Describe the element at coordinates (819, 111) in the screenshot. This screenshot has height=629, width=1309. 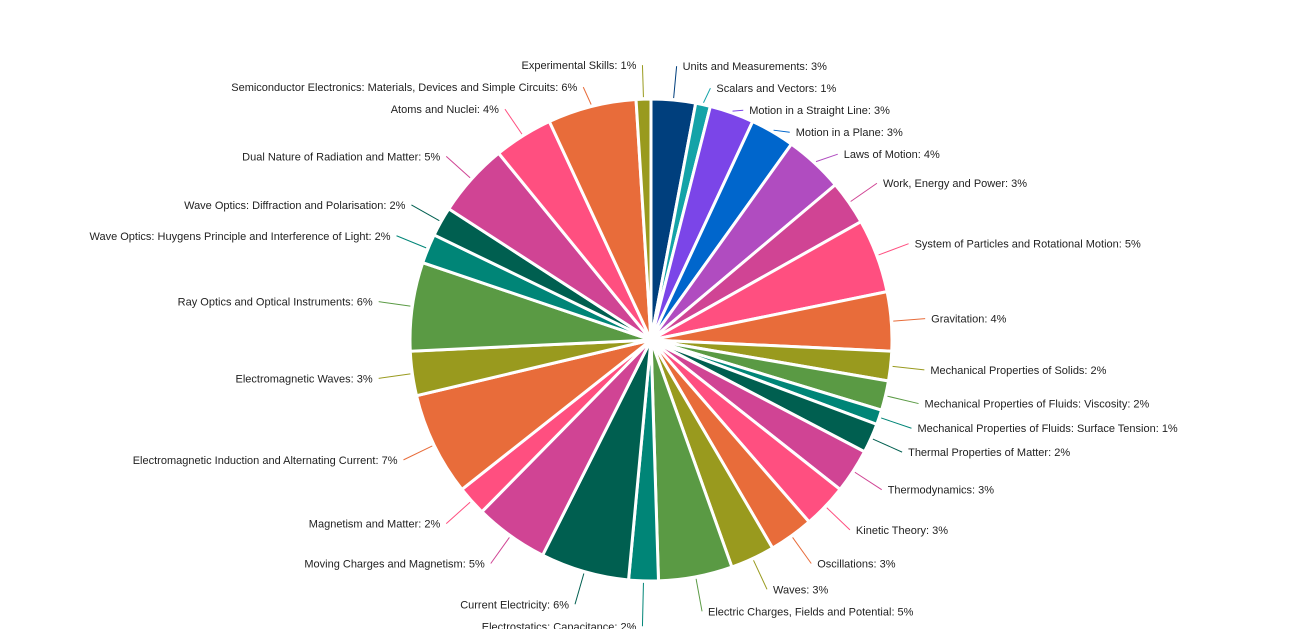
I see `slice-label: Motion in a Straight Line: 3%` at that location.